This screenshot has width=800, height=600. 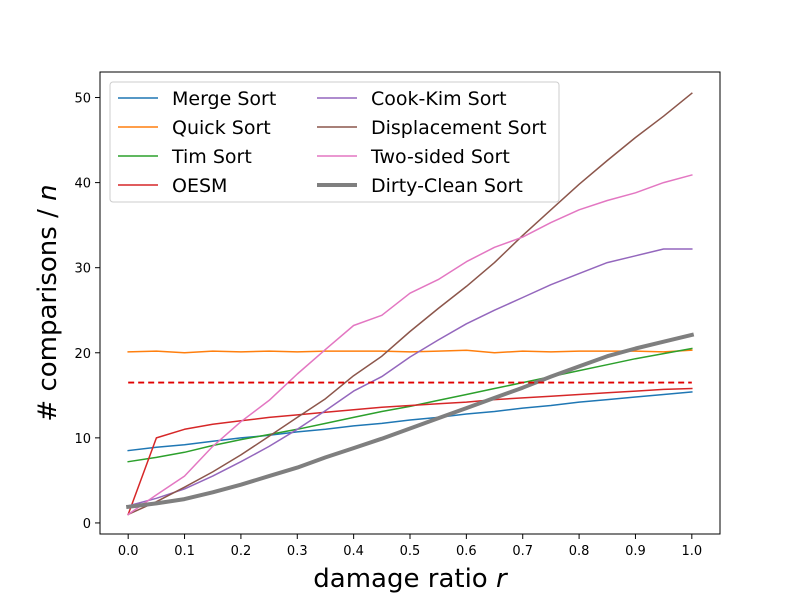 I want to click on x-tick-label: 0.4, so click(x=353, y=551).